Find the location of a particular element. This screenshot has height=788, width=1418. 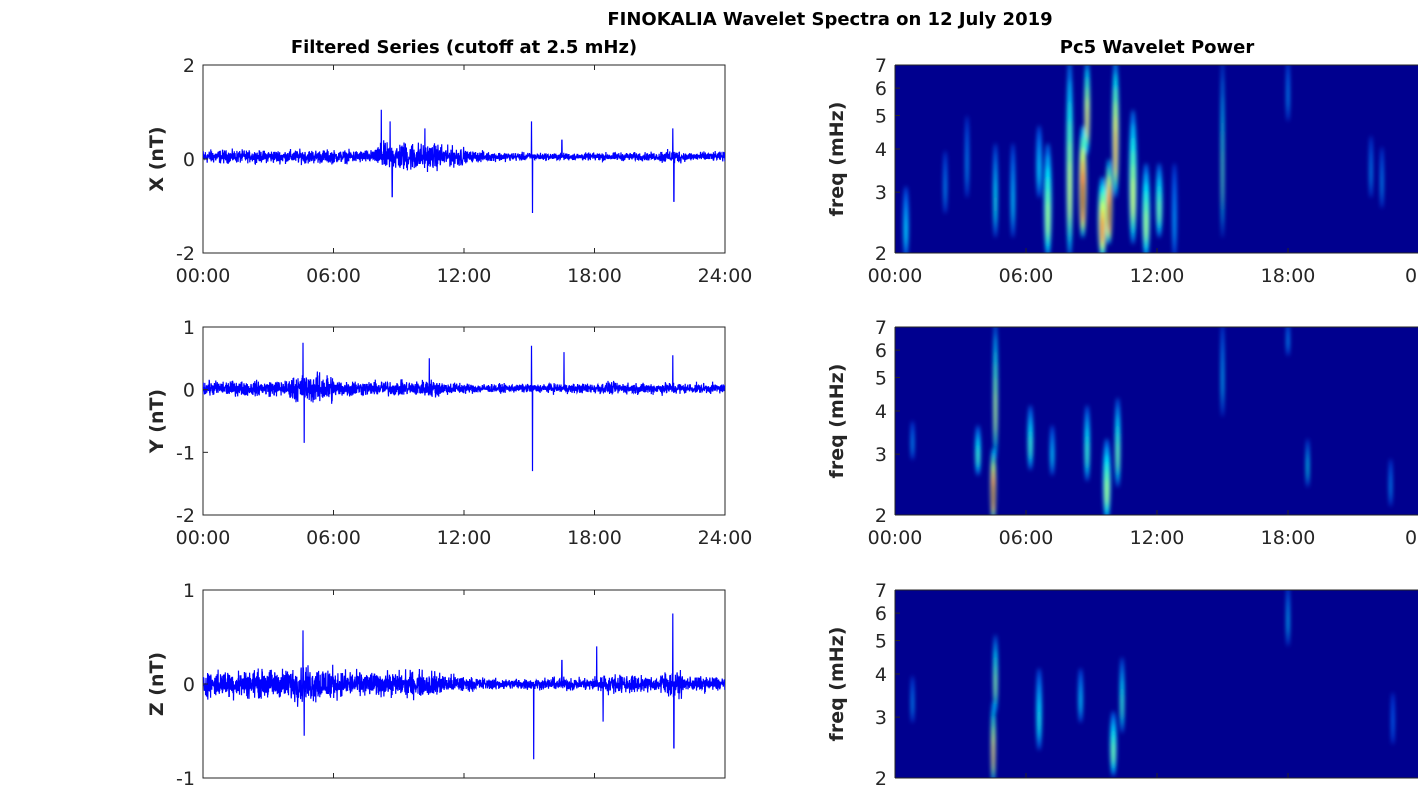

series-line-y is located at coordinates (464, 407).